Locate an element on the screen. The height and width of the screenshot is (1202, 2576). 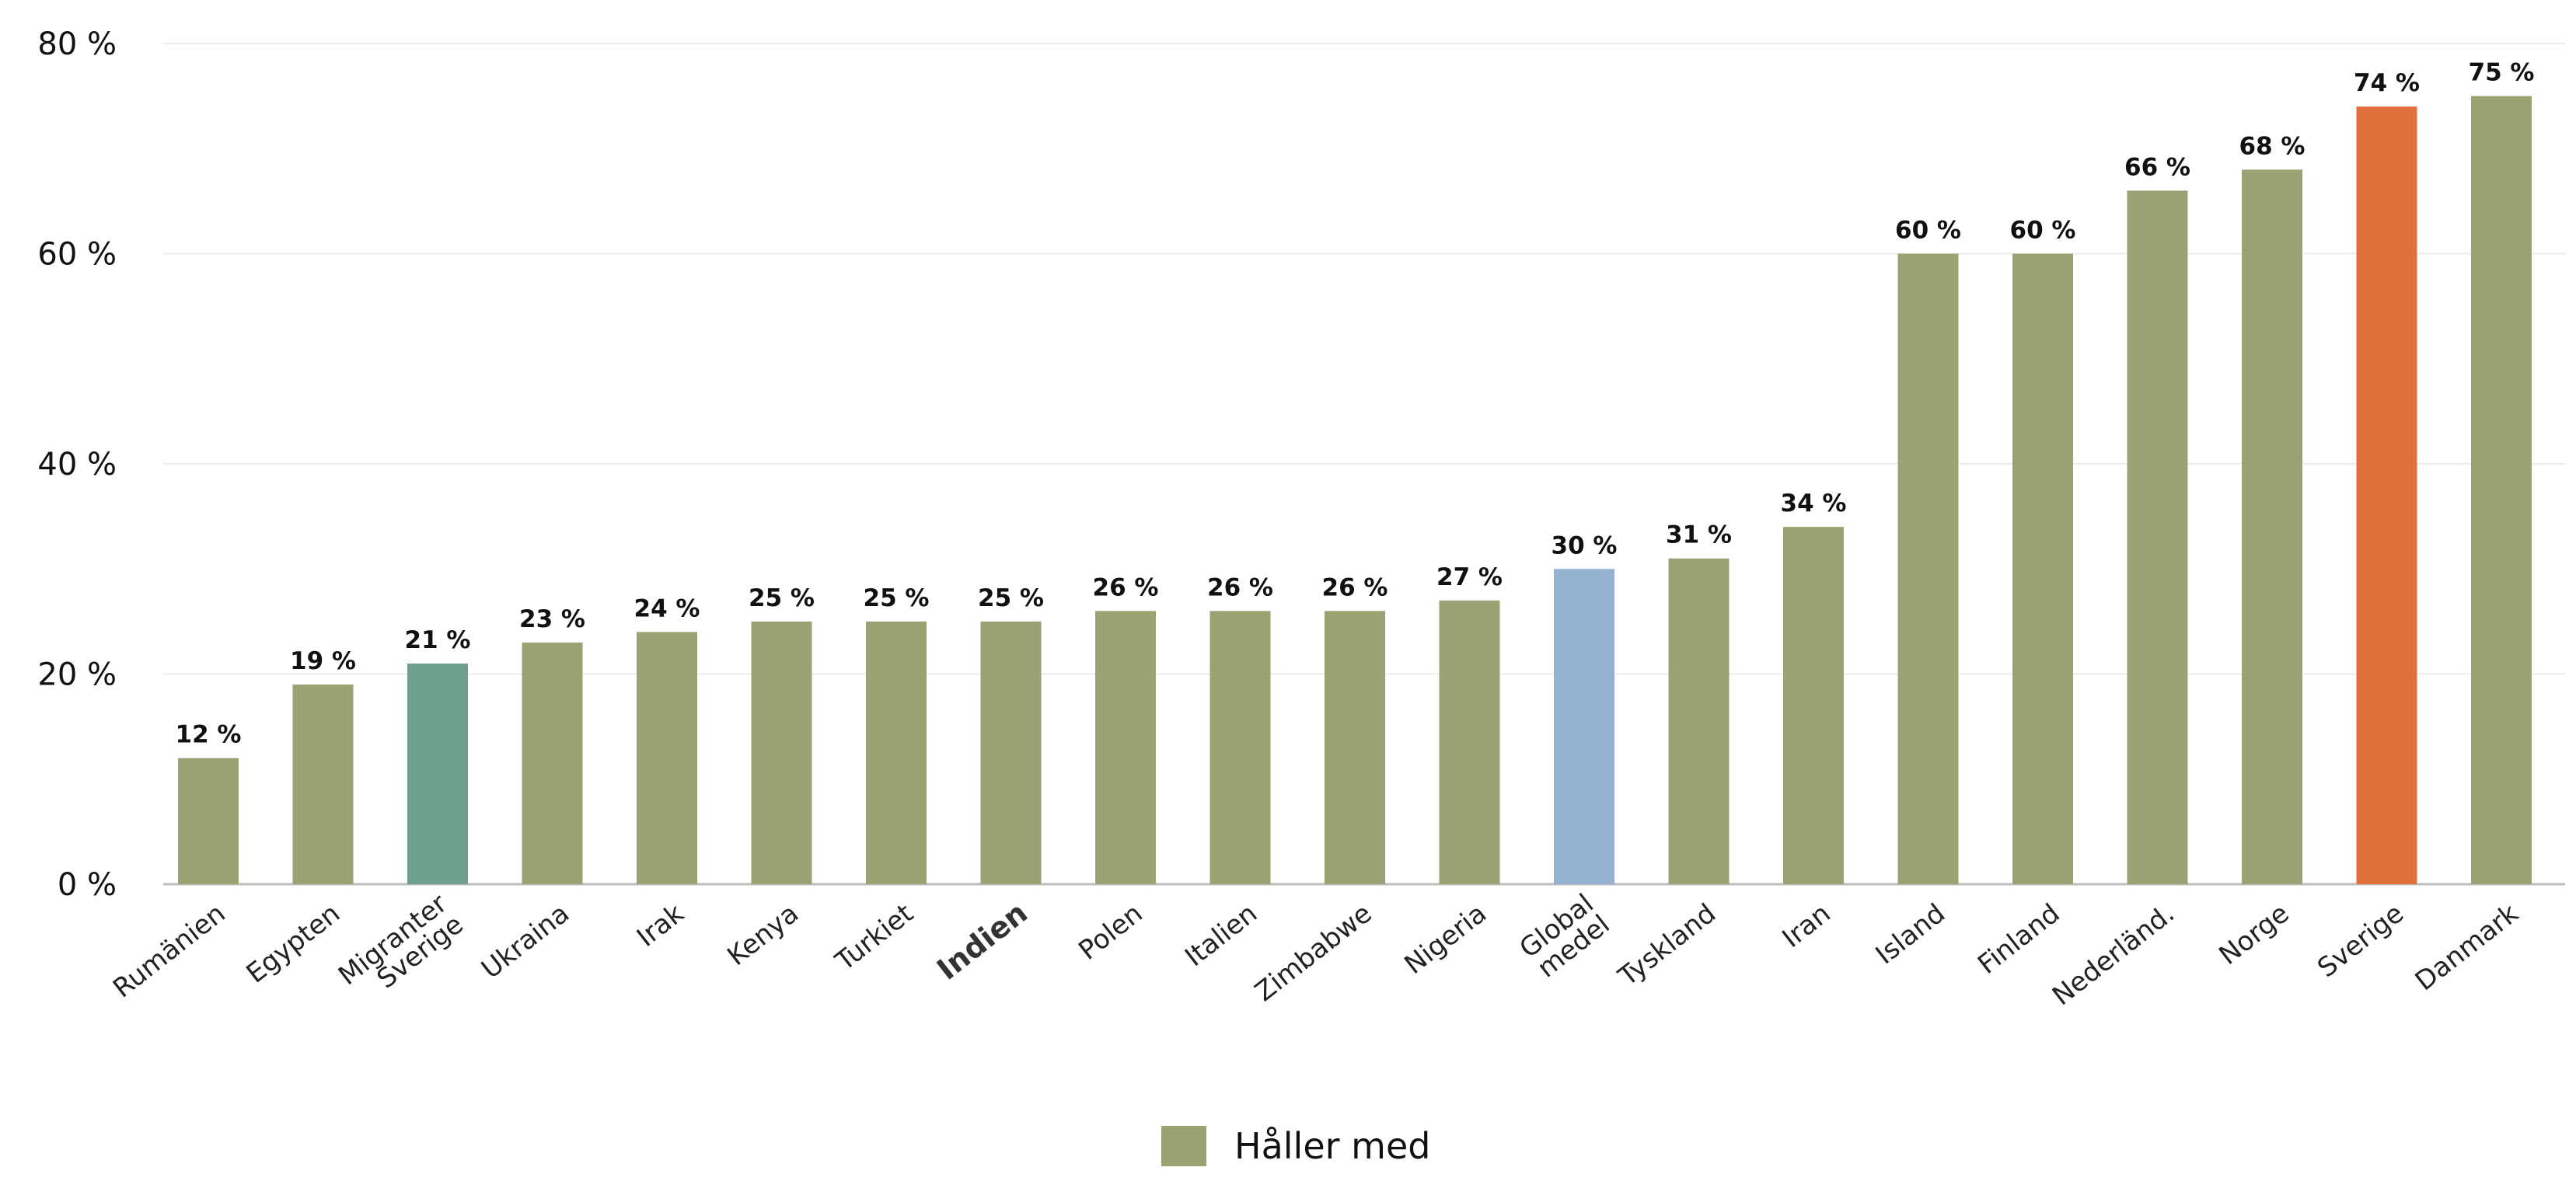
category-label: Danmark is located at coordinates (2468, 947).